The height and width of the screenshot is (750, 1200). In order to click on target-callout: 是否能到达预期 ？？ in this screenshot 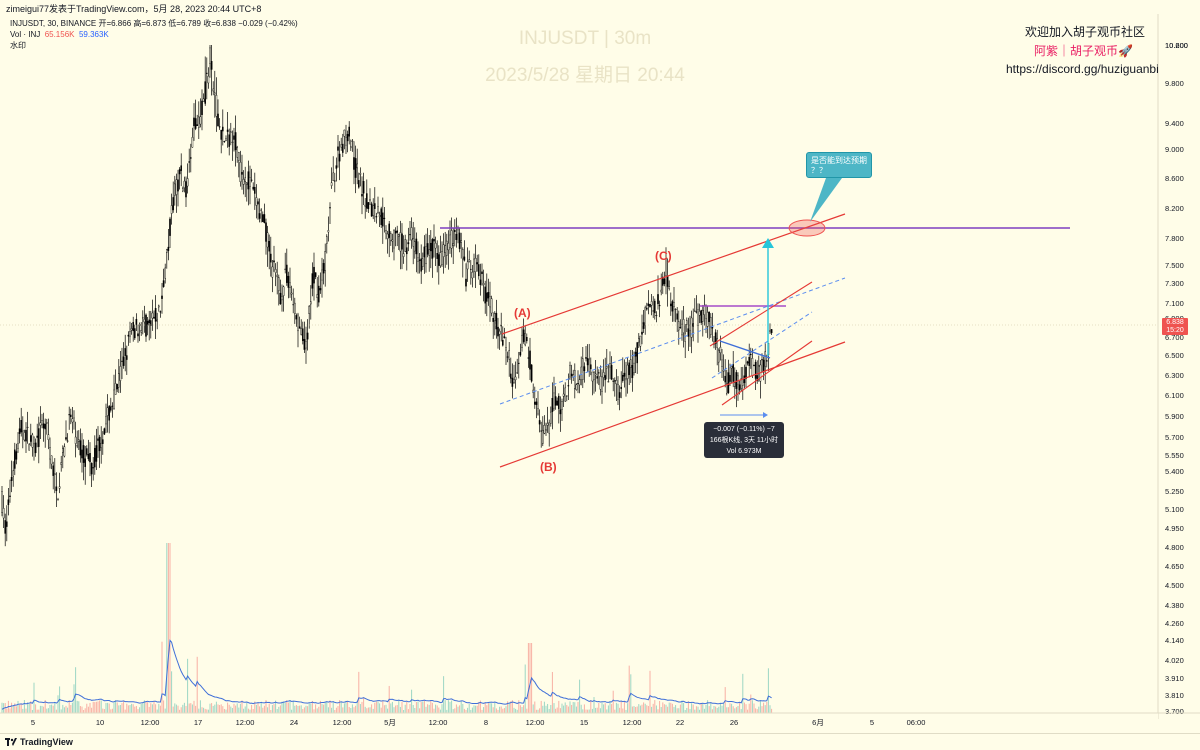, I will do `click(839, 165)`.